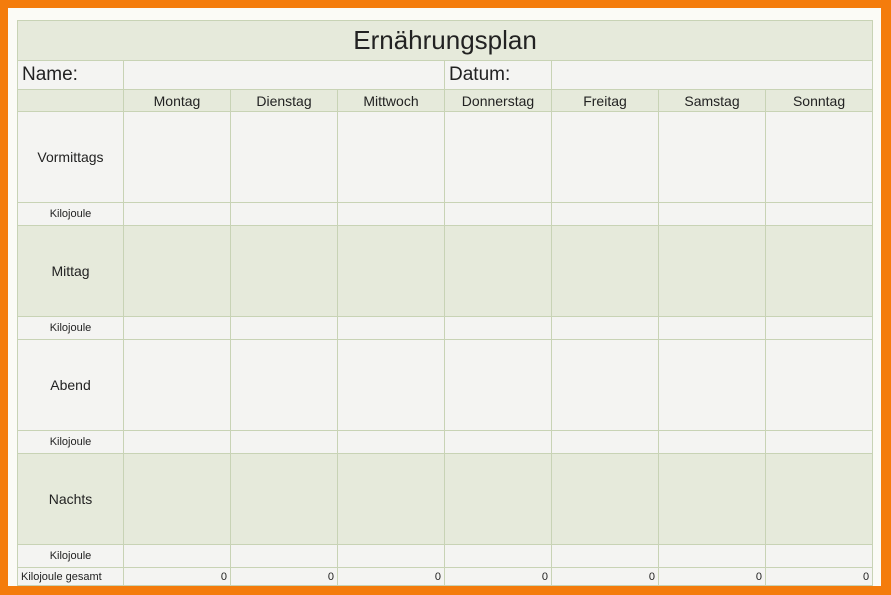 The image size is (891, 595). I want to click on day-header: Dienstag, so click(284, 100).